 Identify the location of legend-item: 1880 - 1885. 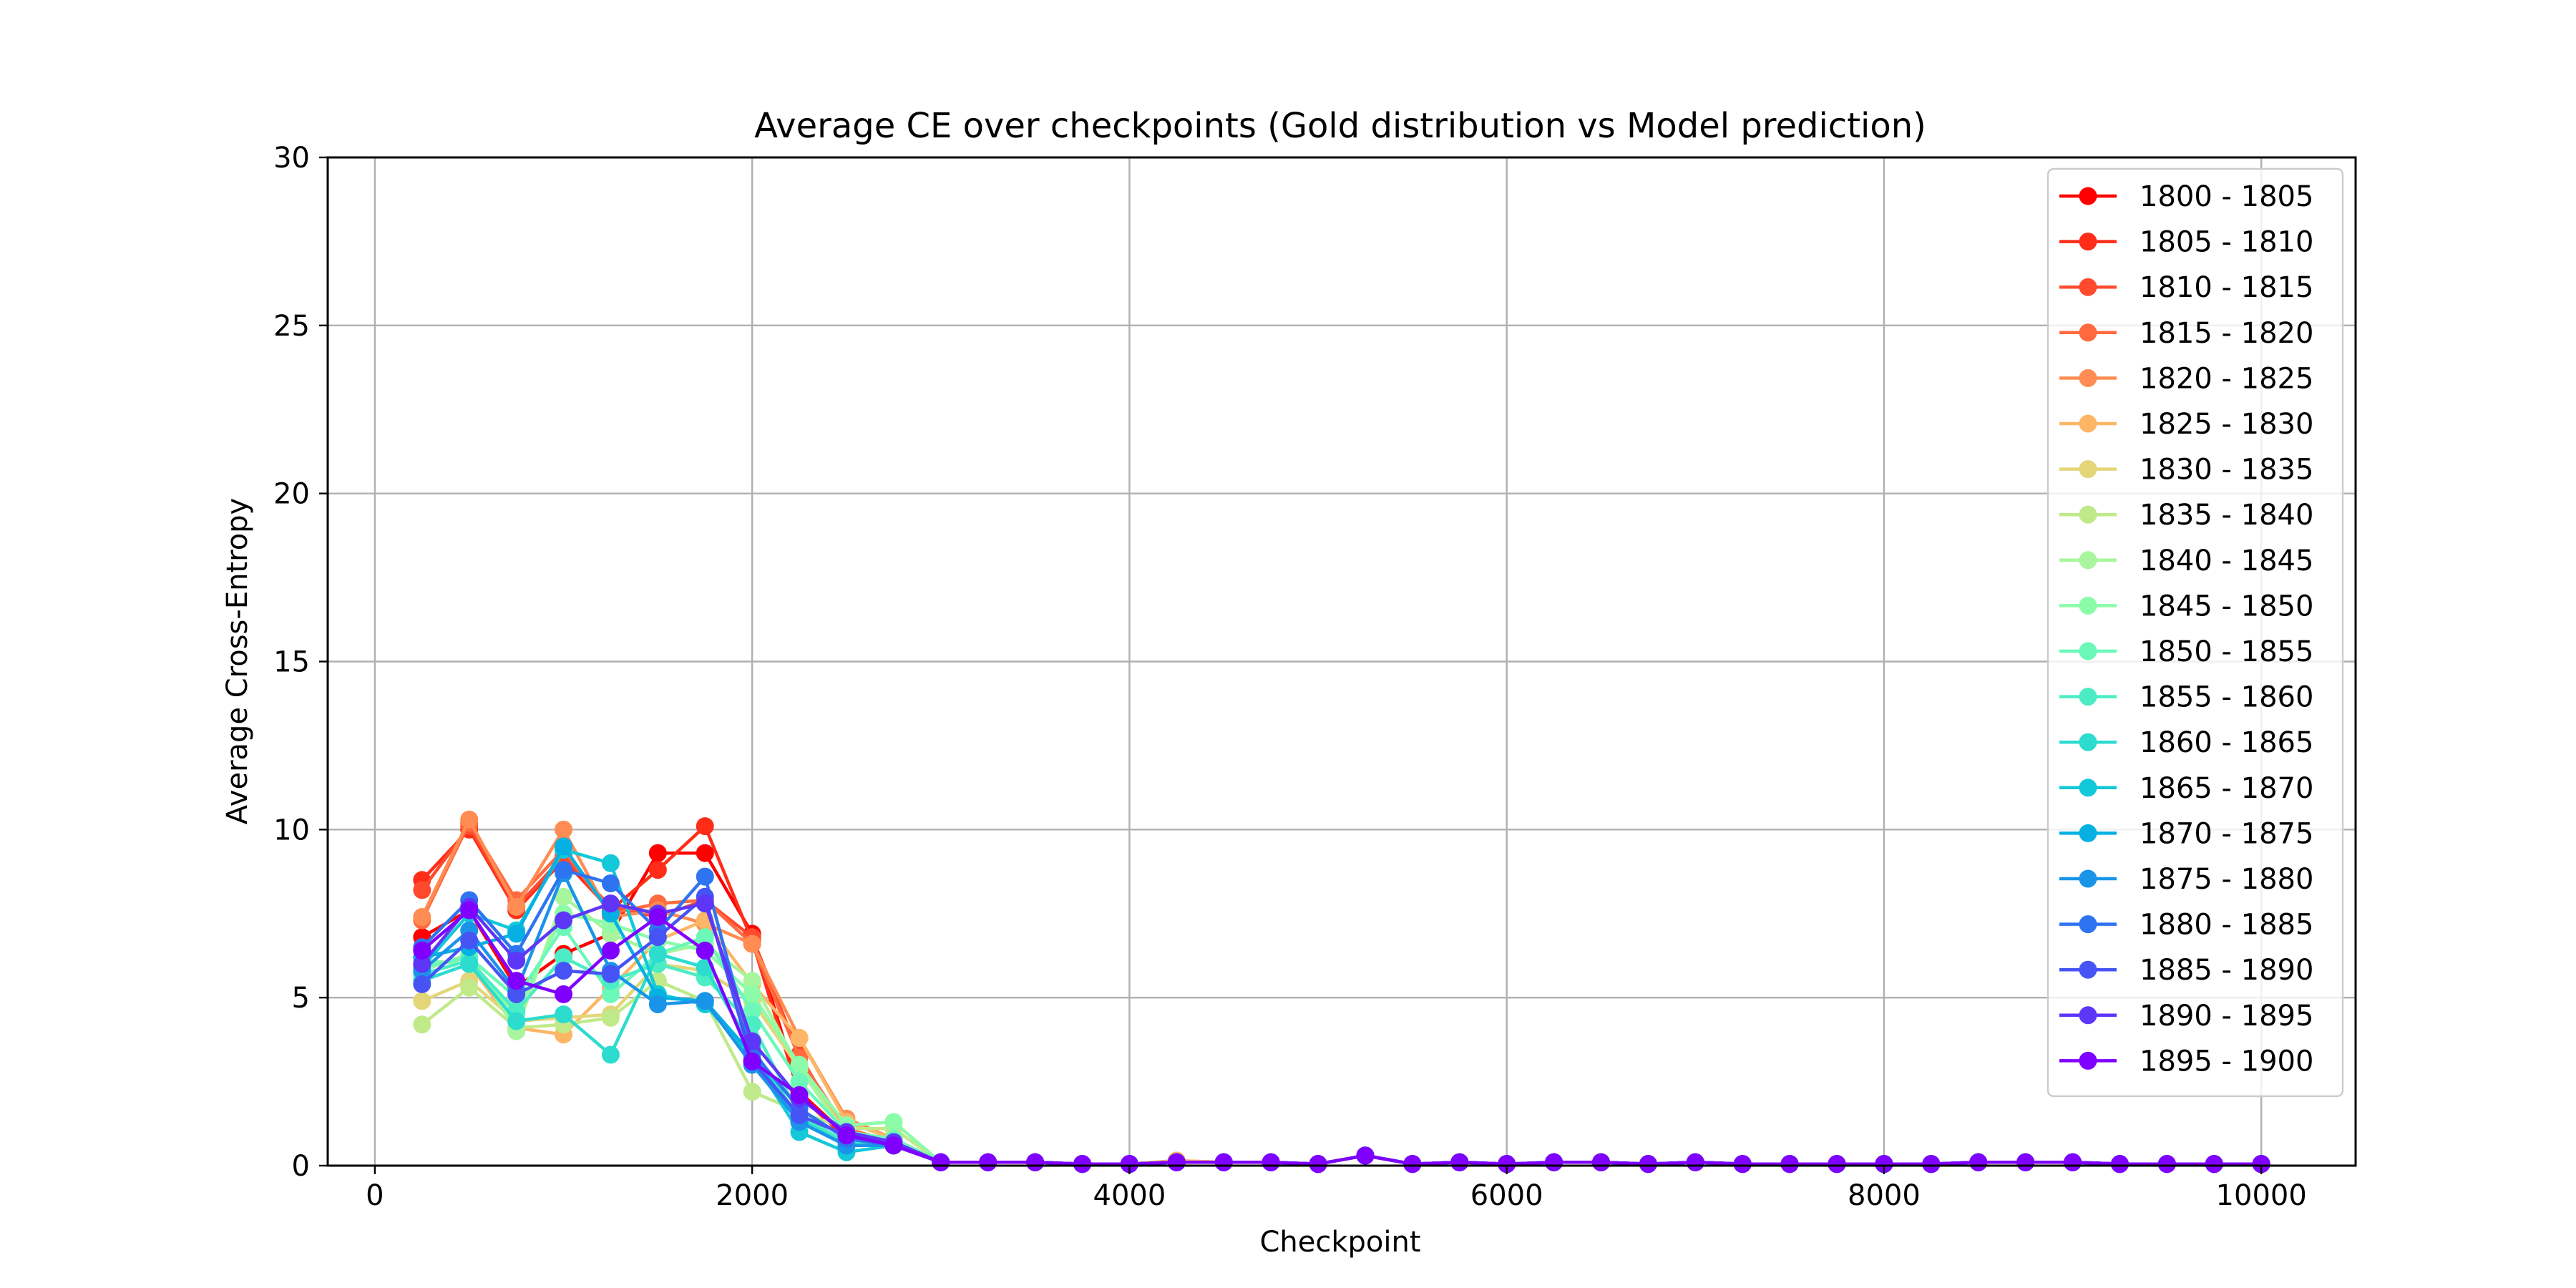
(2186, 925).